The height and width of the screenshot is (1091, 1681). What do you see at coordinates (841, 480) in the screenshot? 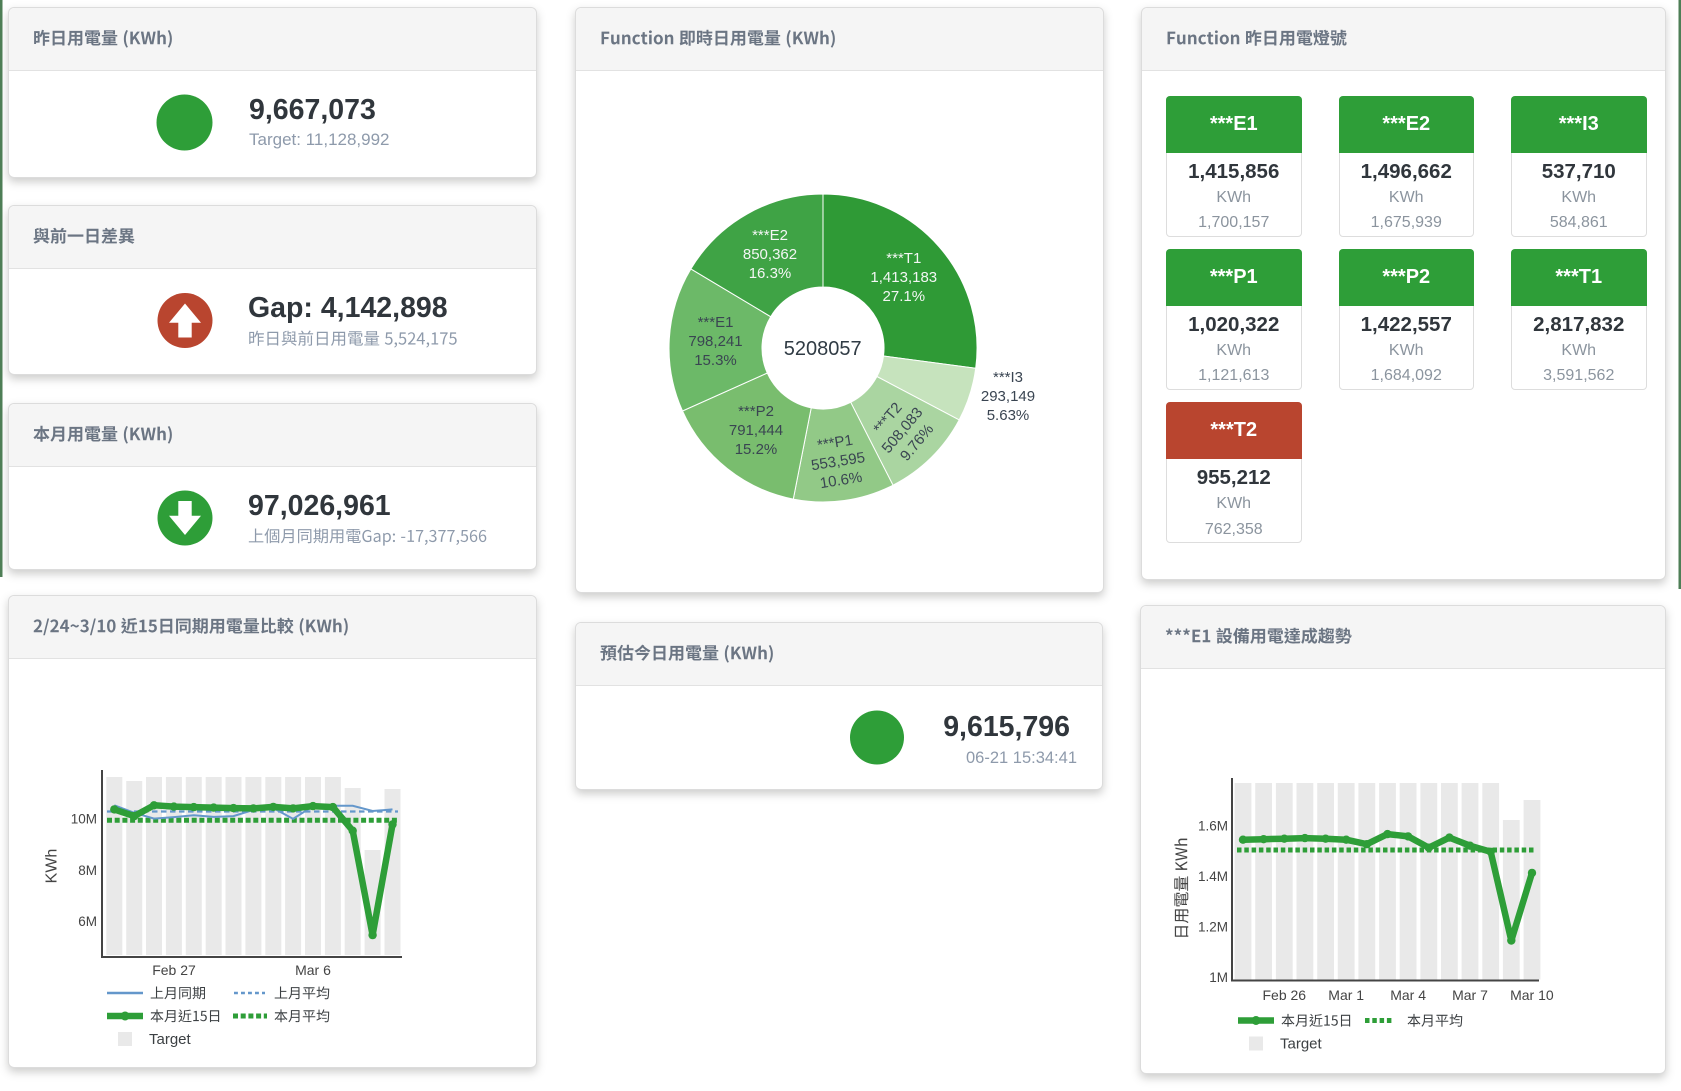
I see `svg-text: 10.6%` at bounding box center [841, 480].